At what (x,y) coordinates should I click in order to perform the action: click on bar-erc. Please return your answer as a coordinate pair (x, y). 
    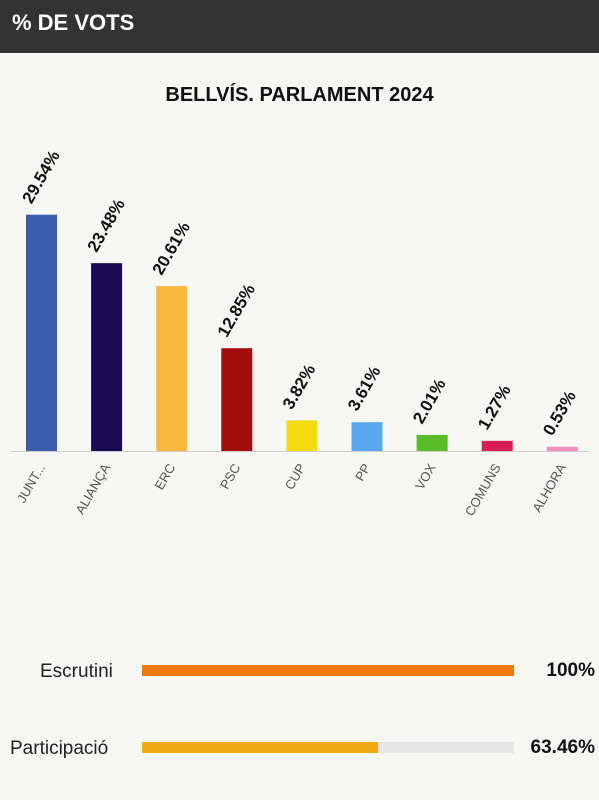
    Looking at the image, I should click on (172, 368).